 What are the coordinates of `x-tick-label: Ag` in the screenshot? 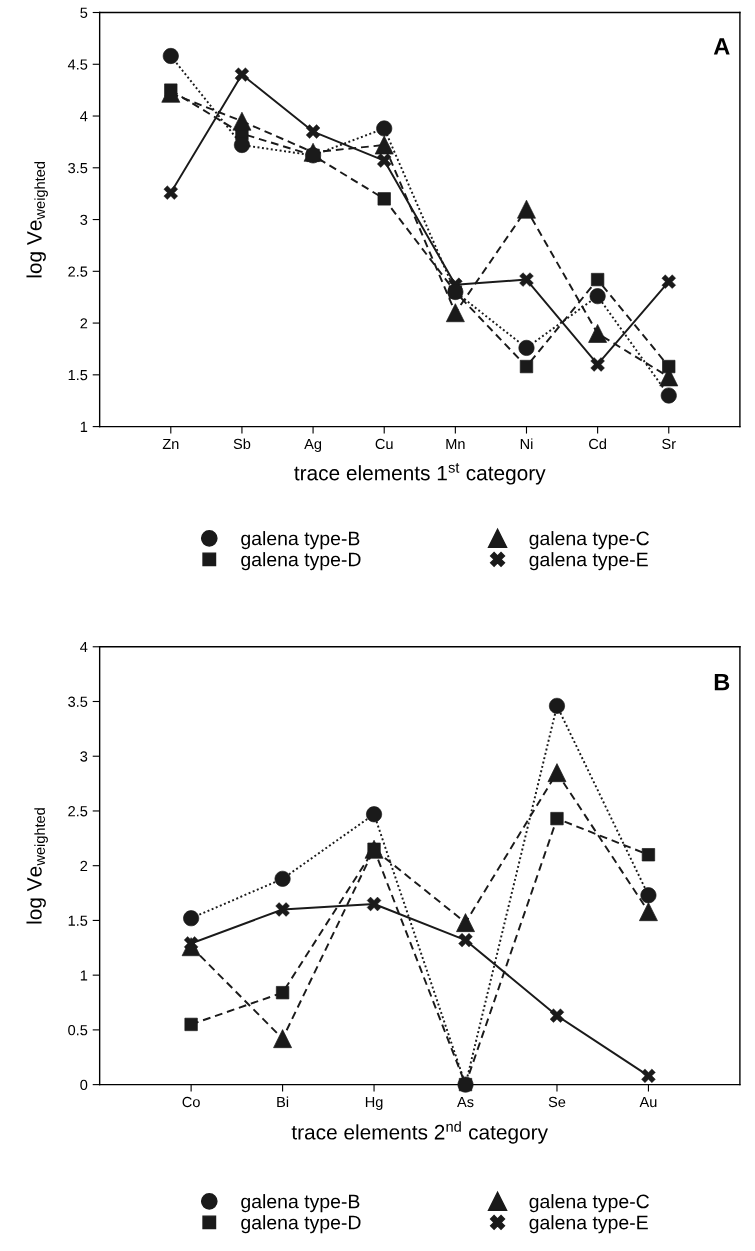 It's located at (313, 445).